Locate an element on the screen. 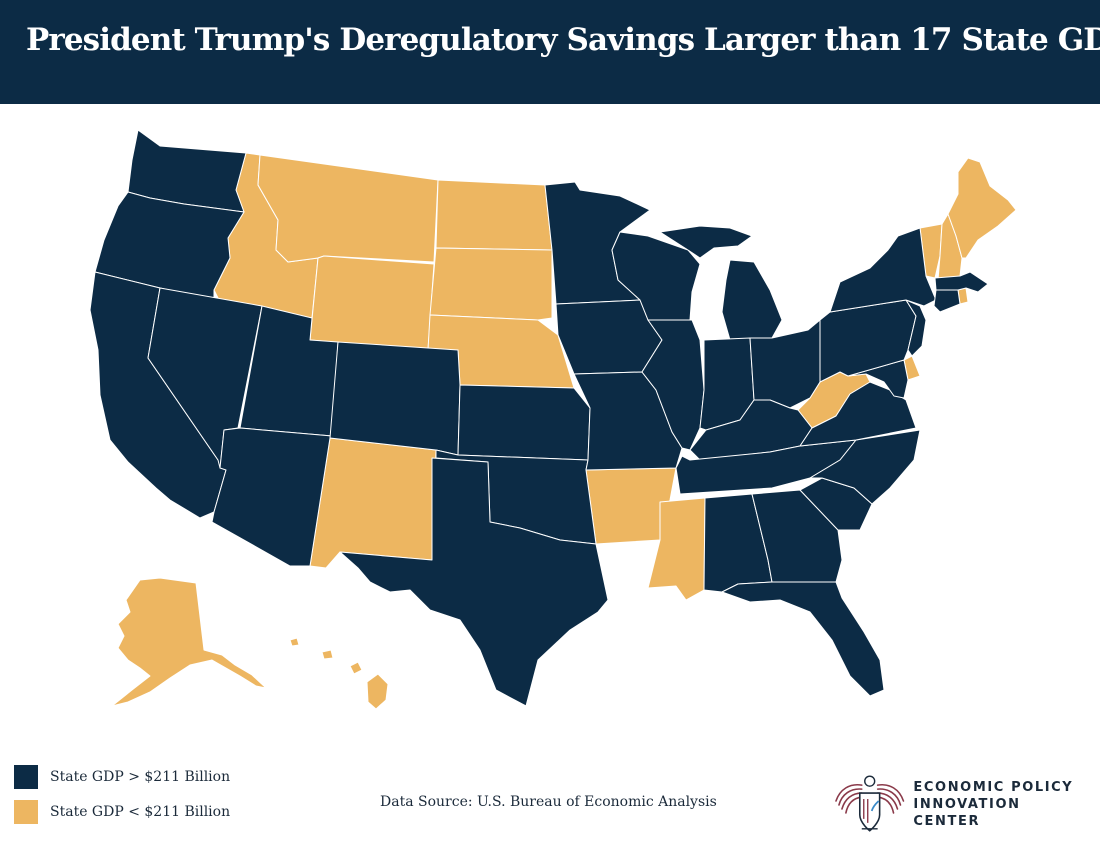  state-kentucky is located at coordinates (751, 430).